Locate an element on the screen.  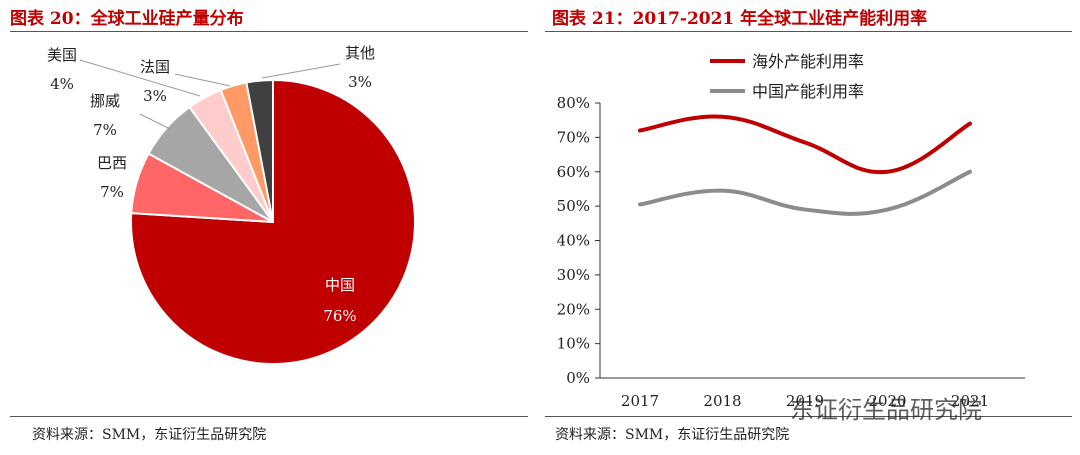
right-source-rule is located at coordinates (808, 416).